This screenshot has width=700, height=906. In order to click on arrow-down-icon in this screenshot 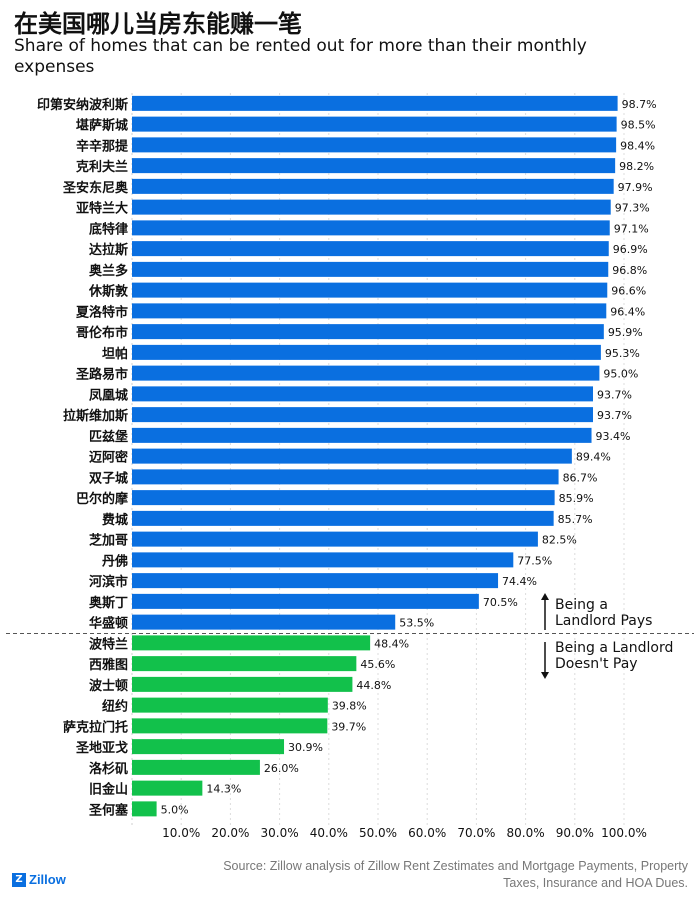, I will do `click(545, 660)`.